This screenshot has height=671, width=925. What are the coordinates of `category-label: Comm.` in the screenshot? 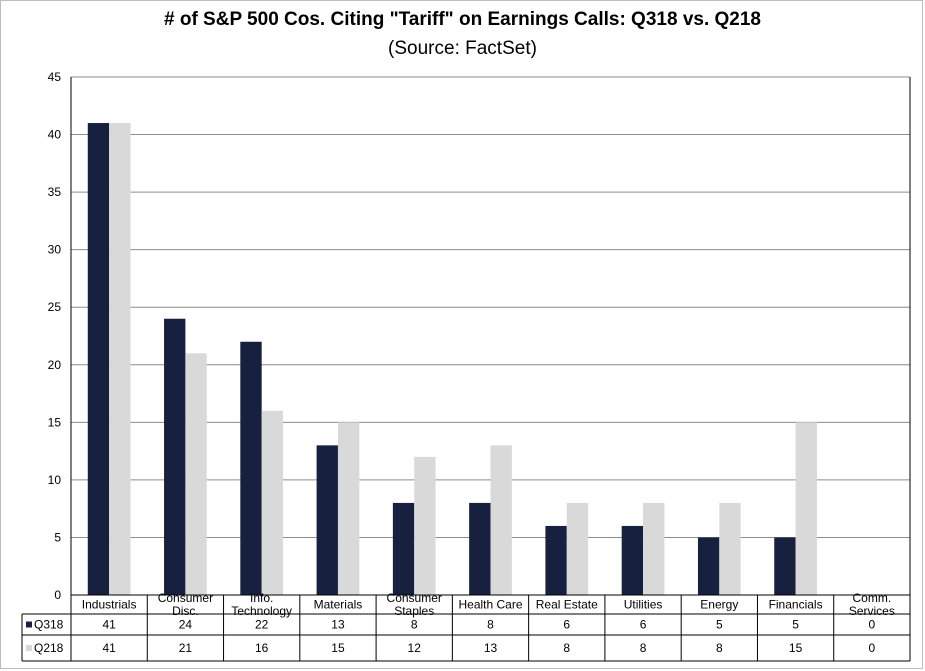 It's located at (872, 598).